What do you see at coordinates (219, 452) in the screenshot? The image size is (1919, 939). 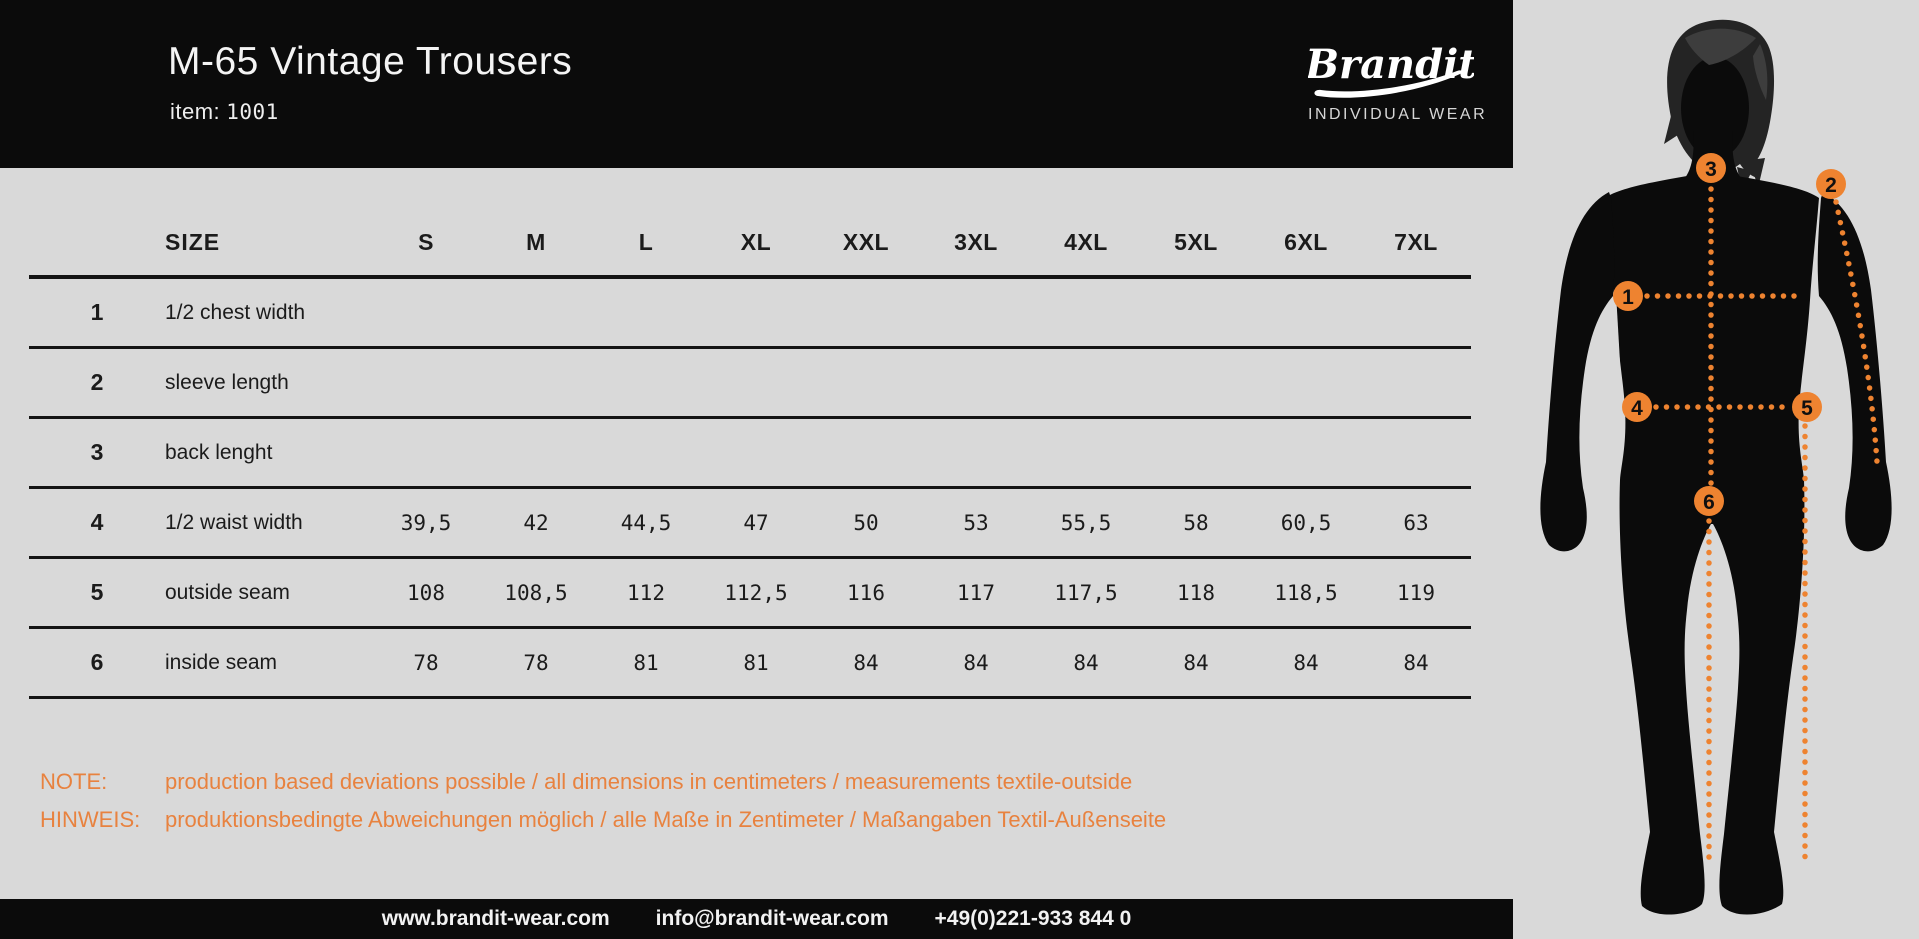 I see `row-label: back lenght` at bounding box center [219, 452].